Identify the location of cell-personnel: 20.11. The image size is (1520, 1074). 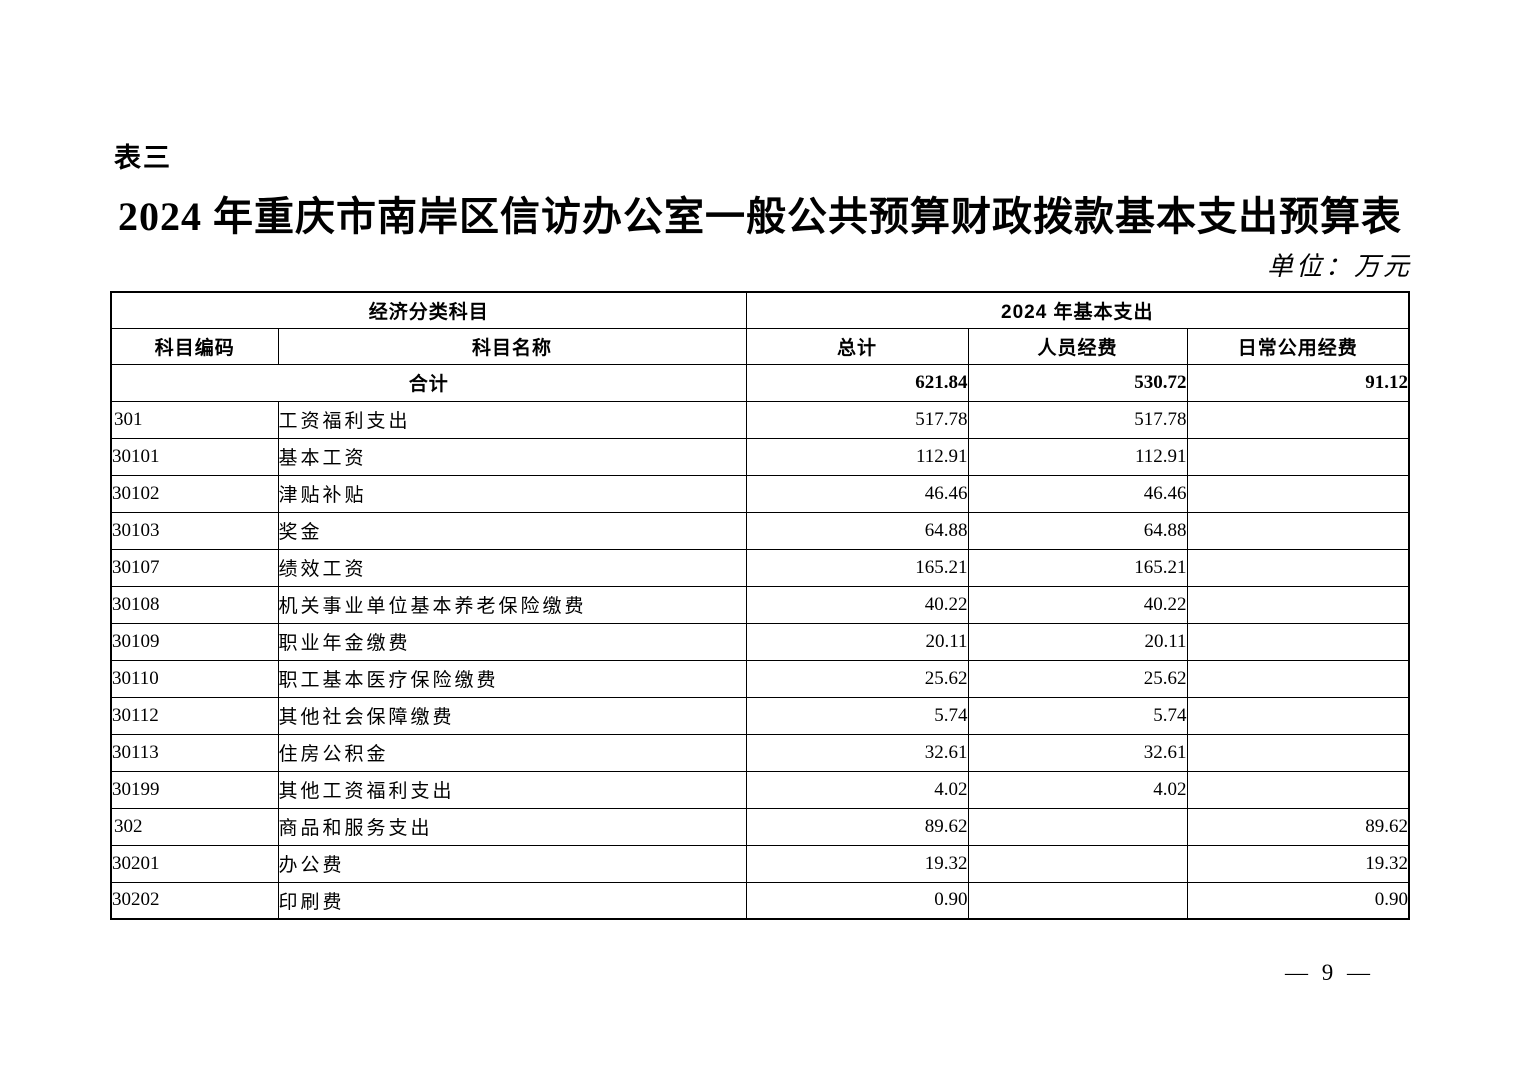
(1077, 641).